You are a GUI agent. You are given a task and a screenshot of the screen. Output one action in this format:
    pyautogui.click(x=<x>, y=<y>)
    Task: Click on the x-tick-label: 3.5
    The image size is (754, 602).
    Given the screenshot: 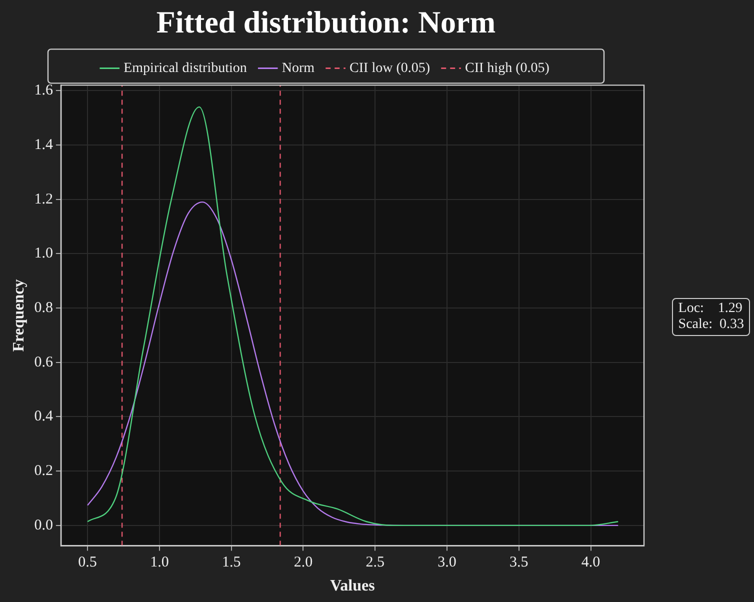 What is the action you would take?
    pyautogui.click(x=519, y=562)
    